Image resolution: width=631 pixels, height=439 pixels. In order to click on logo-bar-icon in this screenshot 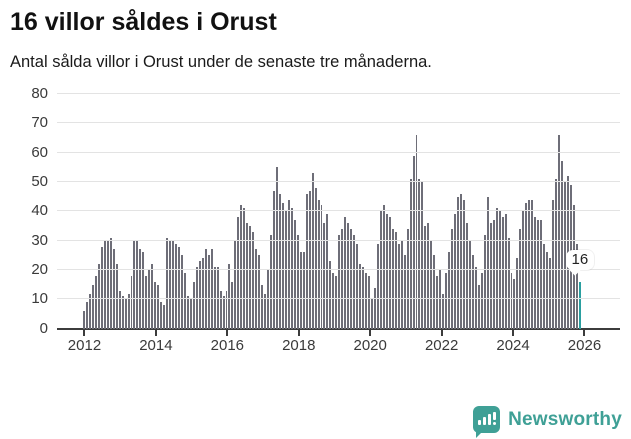, I will do `click(490, 419)`.